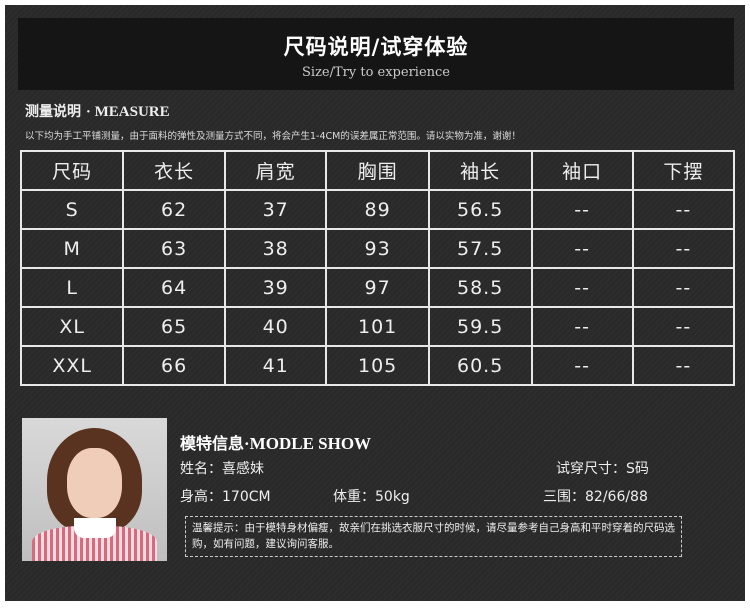 The image size is (750, 609). What do you see at coordinates (72, 326) in the screenshot?
I see `table-cell: XL` at bounding box center [72, 326].